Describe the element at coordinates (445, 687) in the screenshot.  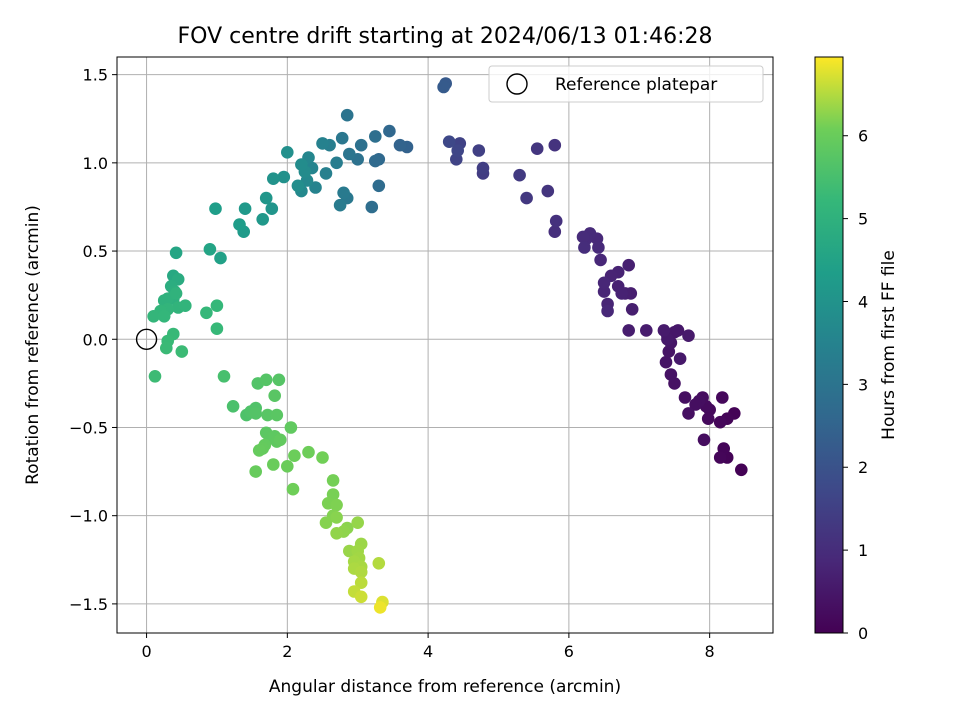
I see `x-axis-label: Angular distance from reference (arcmin)` at that location.